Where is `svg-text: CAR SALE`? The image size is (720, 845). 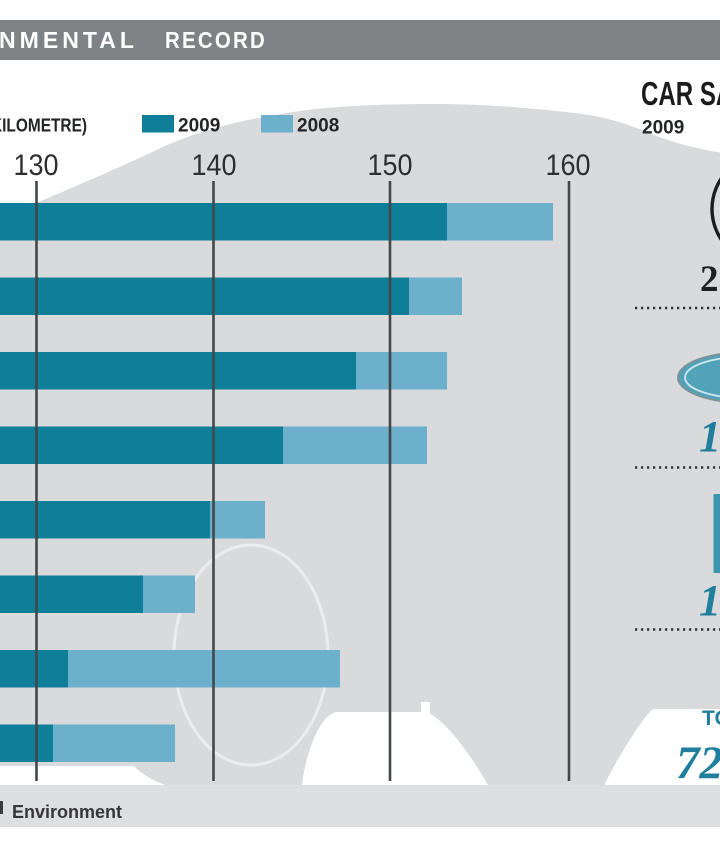
svg-text: CAR SALE is located at coordinates (680, 93).